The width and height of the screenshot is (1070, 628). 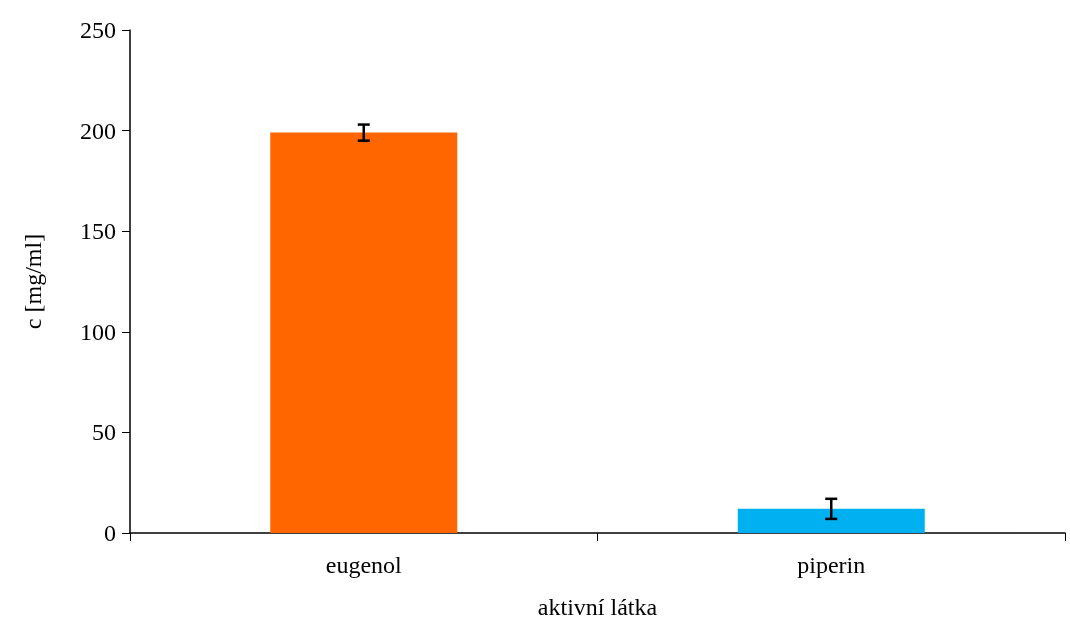 What do you see at coordinates (364, 565) in the screenshot?
I see `x-tick-label: eugenol` at bounding box center [364, 565].